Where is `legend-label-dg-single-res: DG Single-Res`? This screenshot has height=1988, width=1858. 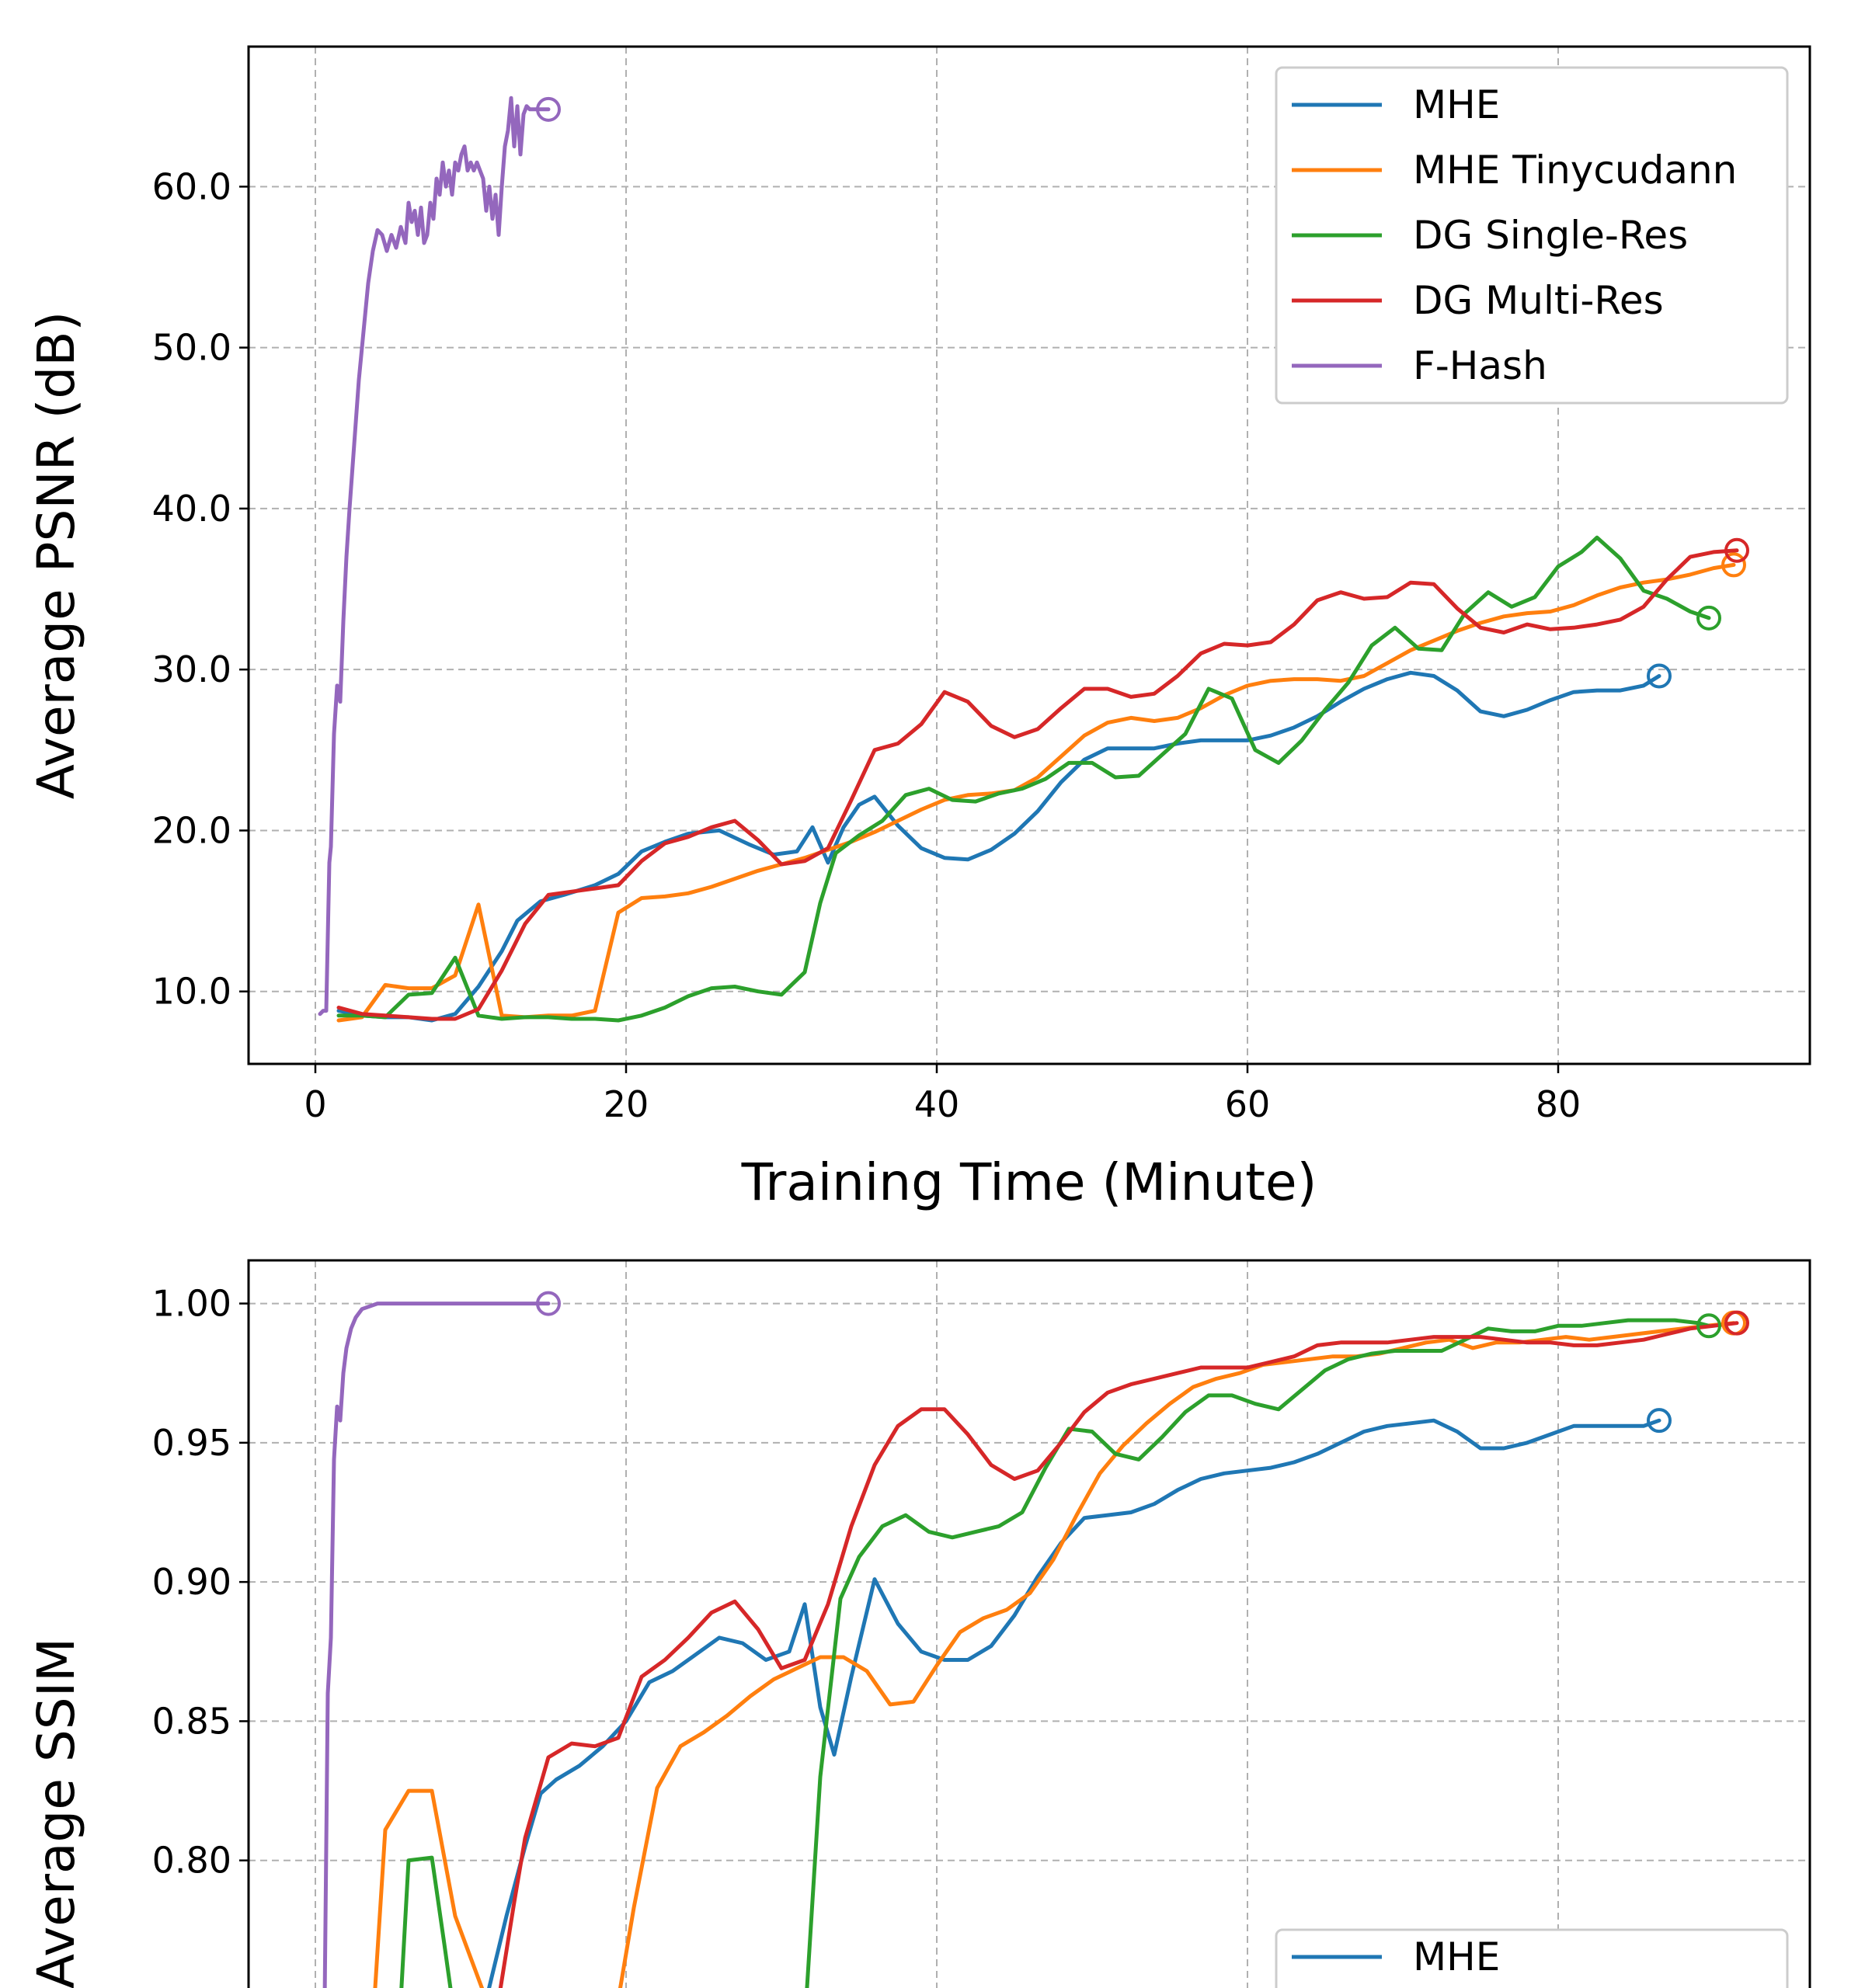
legend-label-dg-single-res: DG Single-Res is located at coordinates (1550, 235).